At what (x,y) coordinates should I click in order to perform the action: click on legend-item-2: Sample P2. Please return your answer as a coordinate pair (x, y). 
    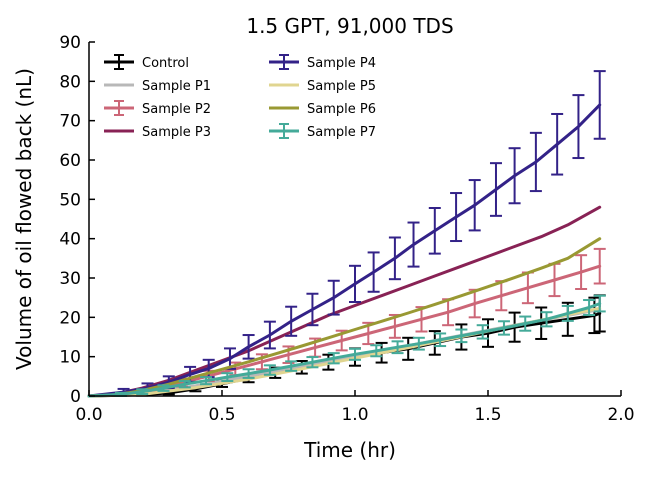
    Looking at the image, I should click on (157, 108).